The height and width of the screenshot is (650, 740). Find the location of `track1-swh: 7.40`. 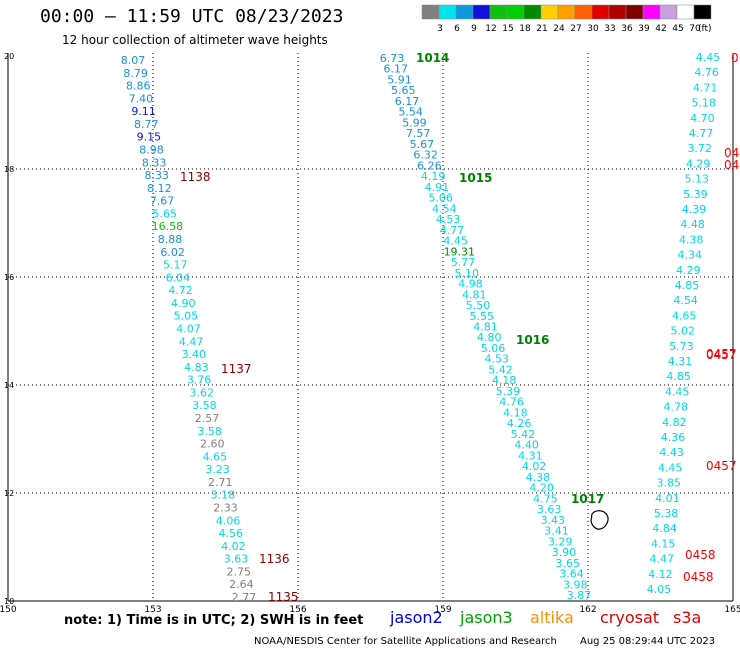

track1-swh: 7.40 is located at coordinates (141, 98).